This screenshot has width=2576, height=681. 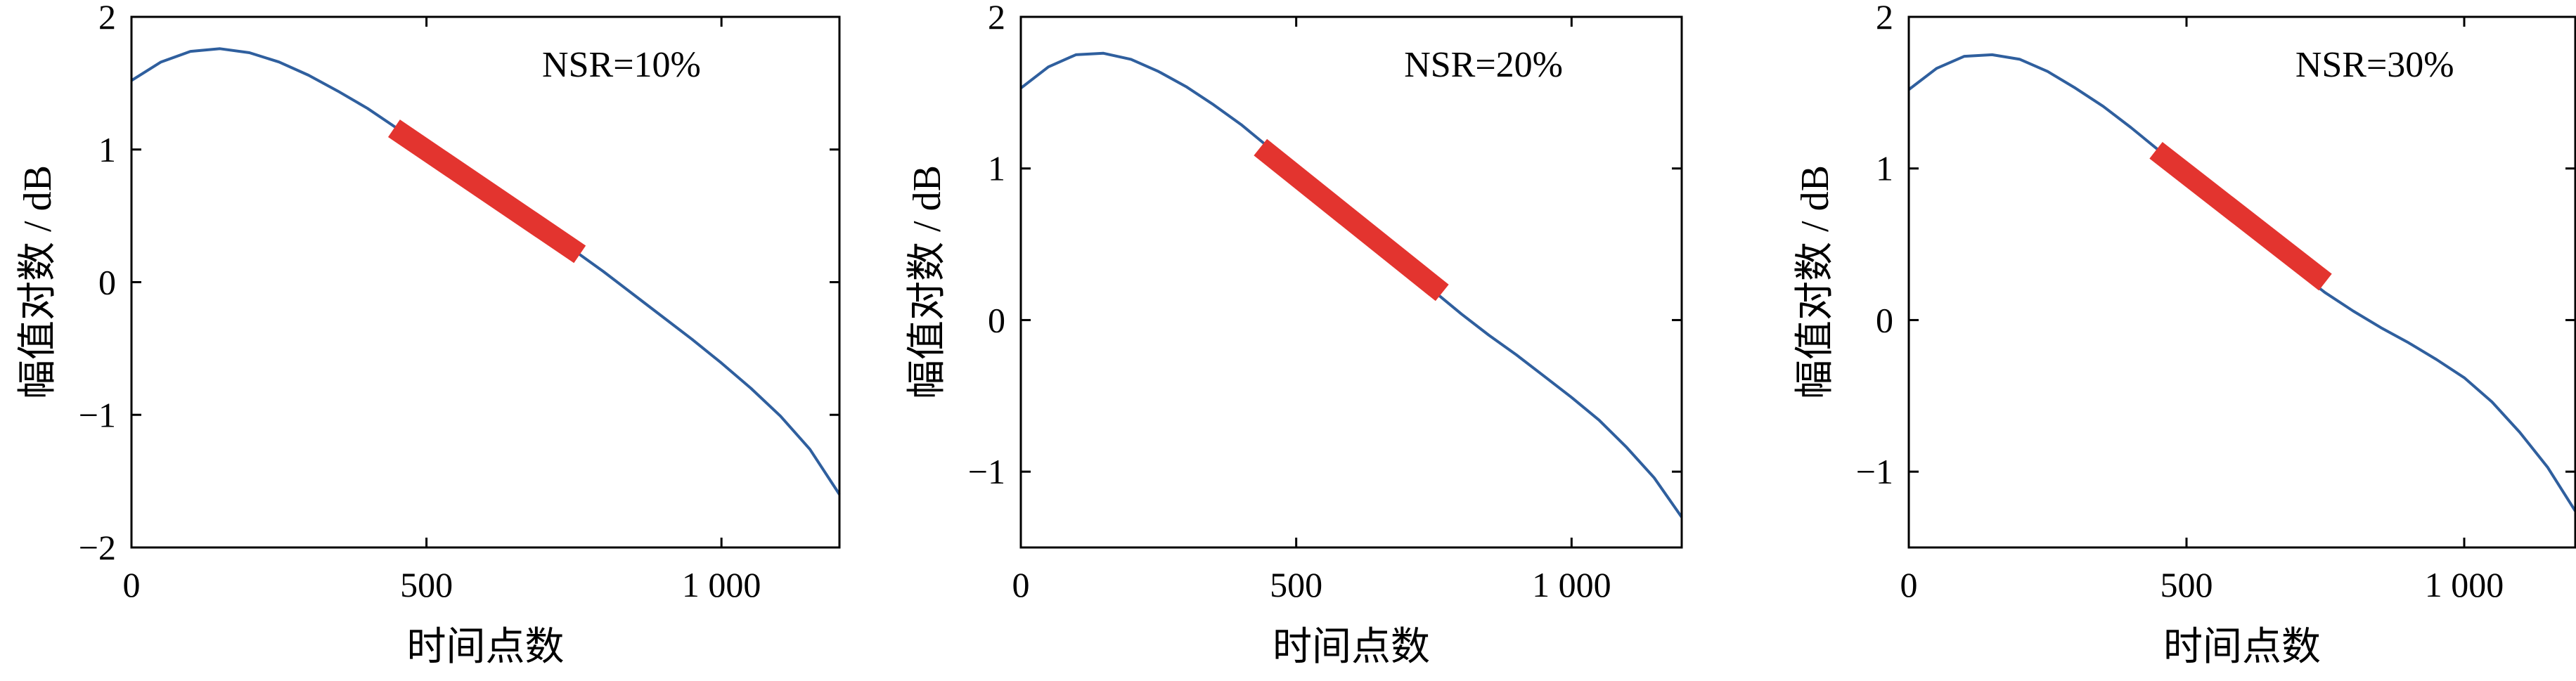 What do you see at coordinates (1483, 65) in the screenshot?
I see `nsr-annotation: NSR=20%` at bounding box center [1483, 65].